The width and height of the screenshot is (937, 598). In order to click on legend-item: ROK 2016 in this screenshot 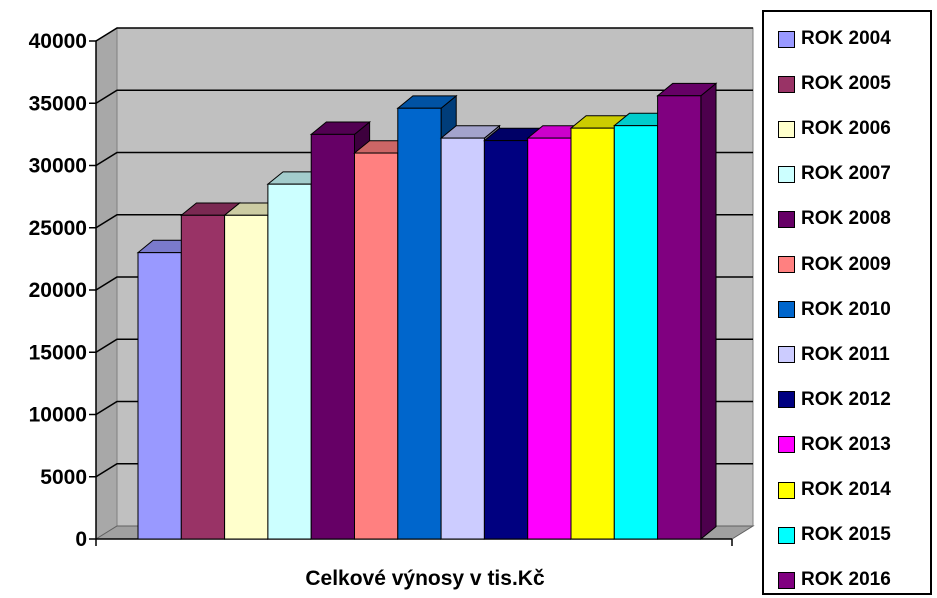, I will do `click(834, 580)`.